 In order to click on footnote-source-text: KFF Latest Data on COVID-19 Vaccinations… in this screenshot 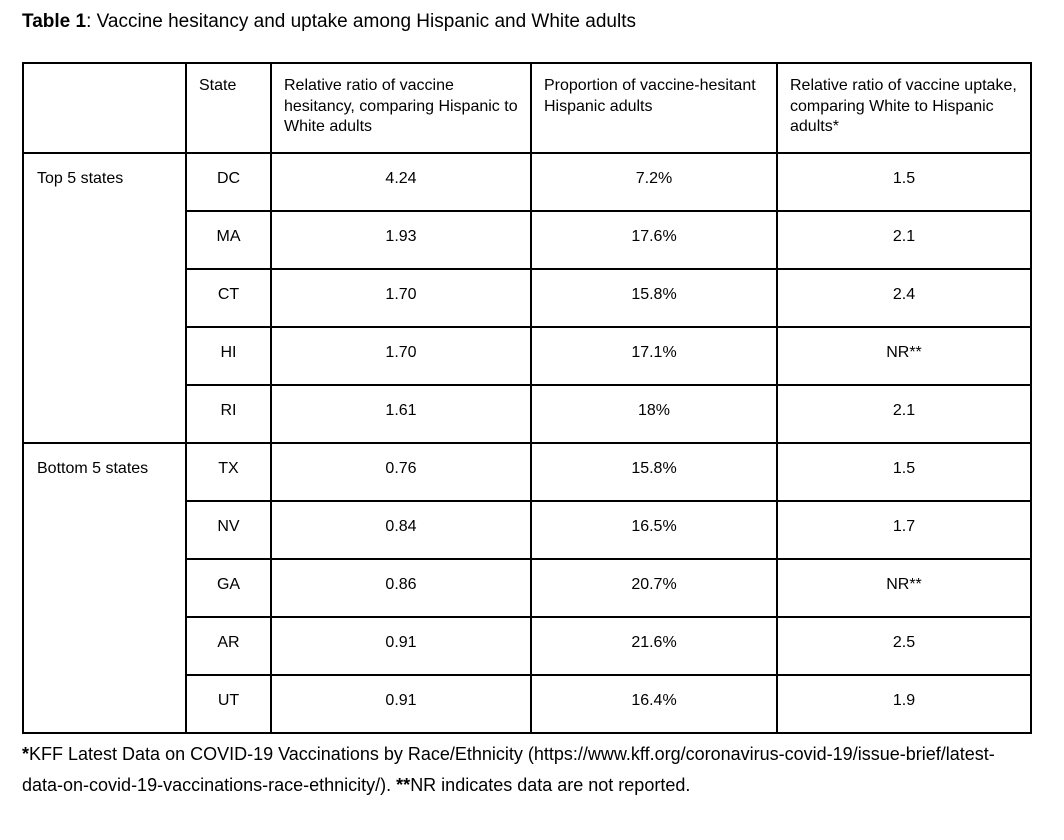, I will do `click(508, 769)`.